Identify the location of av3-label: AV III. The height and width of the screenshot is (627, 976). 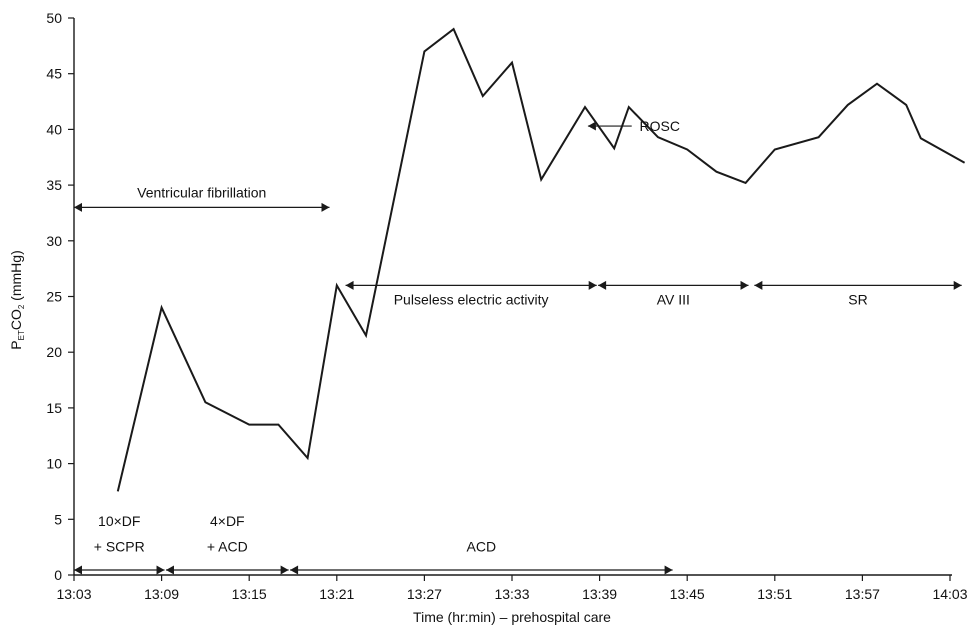
(673, 299).